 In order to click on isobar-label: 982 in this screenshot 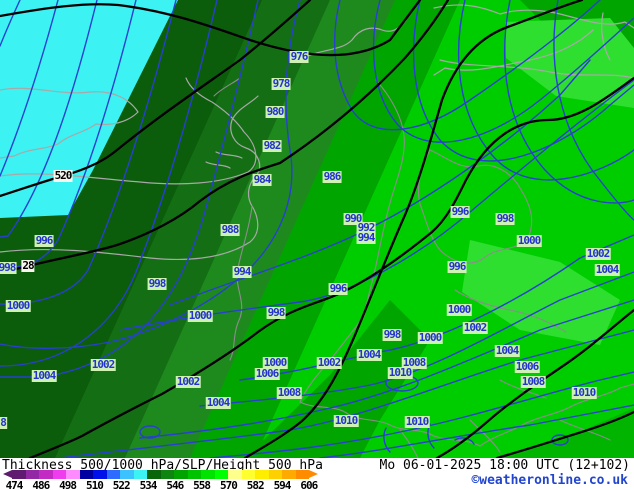, I will do `click(272, 145)`.